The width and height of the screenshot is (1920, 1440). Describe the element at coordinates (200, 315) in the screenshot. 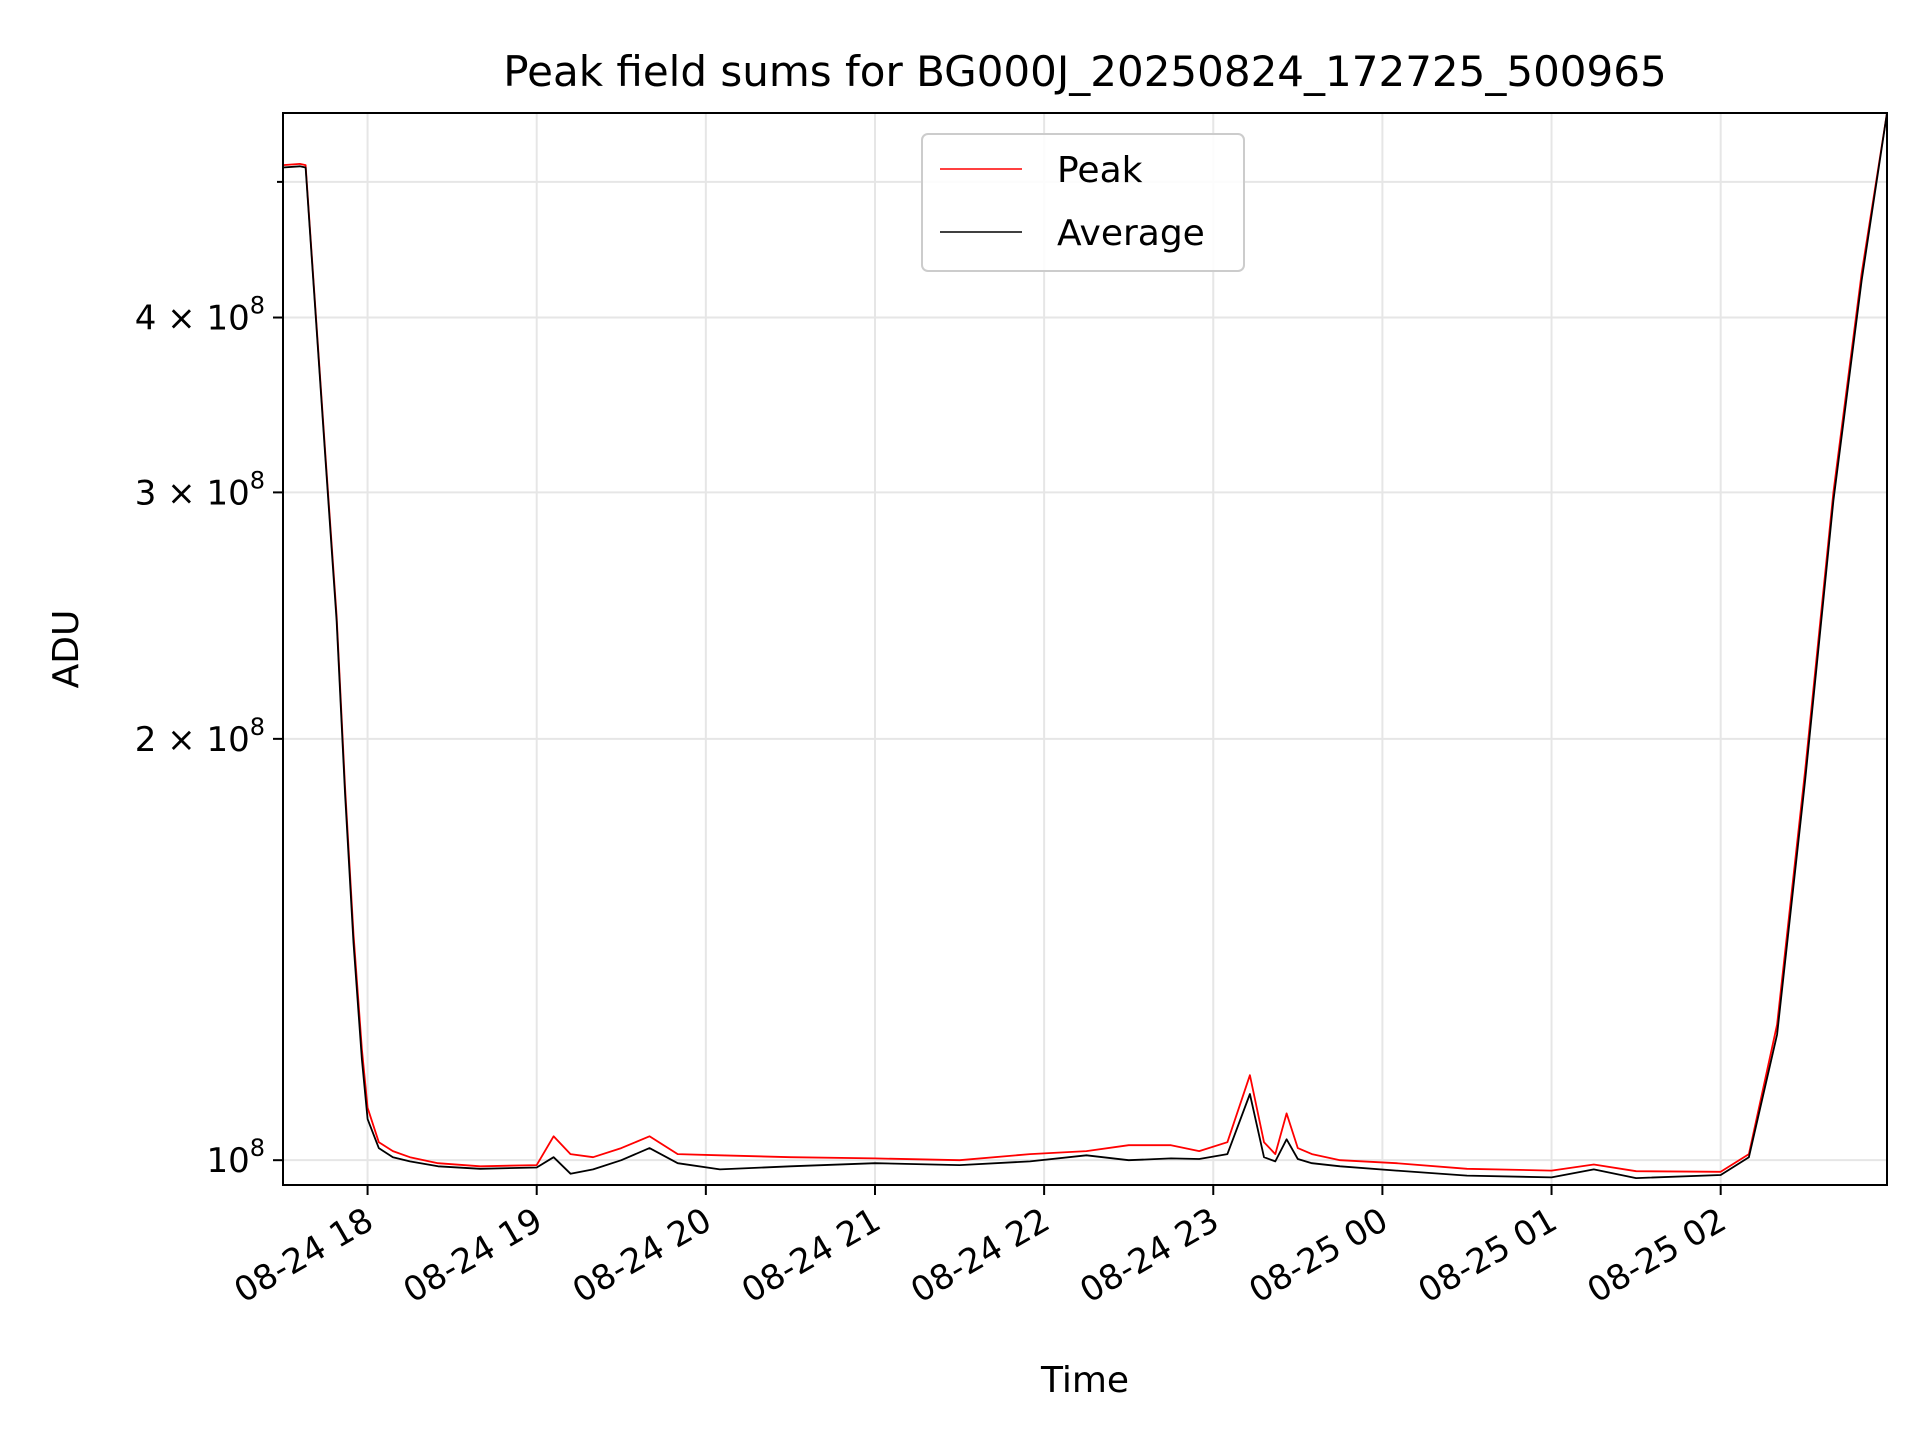

I see `y-tick-label: 4 × 108` at that location.